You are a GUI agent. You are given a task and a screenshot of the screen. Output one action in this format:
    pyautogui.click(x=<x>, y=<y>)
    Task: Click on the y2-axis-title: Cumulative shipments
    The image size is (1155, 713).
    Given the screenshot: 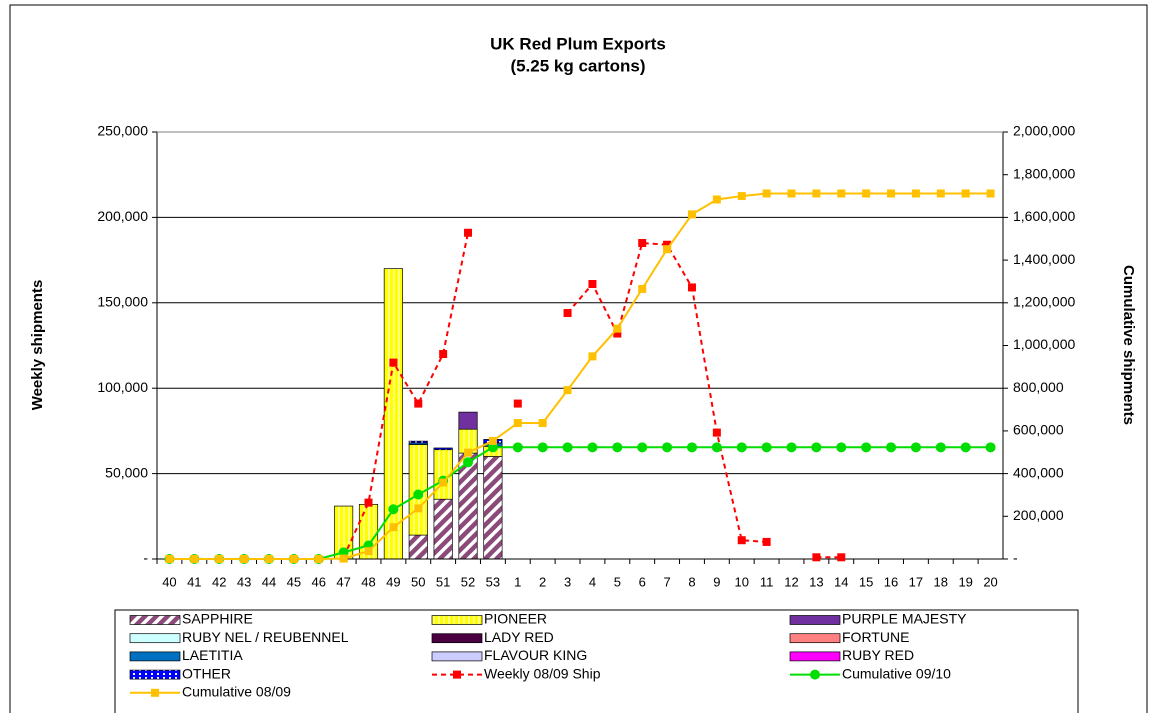 What is the action you would take?
    pyautogui.click(x=1128, y=345)
    